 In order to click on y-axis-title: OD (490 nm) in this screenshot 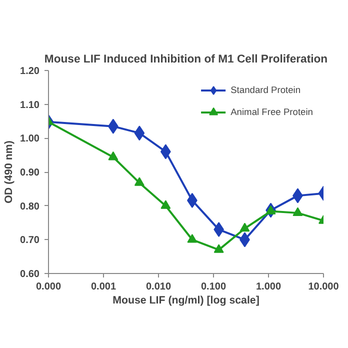, I will do `click(9, 172)`.